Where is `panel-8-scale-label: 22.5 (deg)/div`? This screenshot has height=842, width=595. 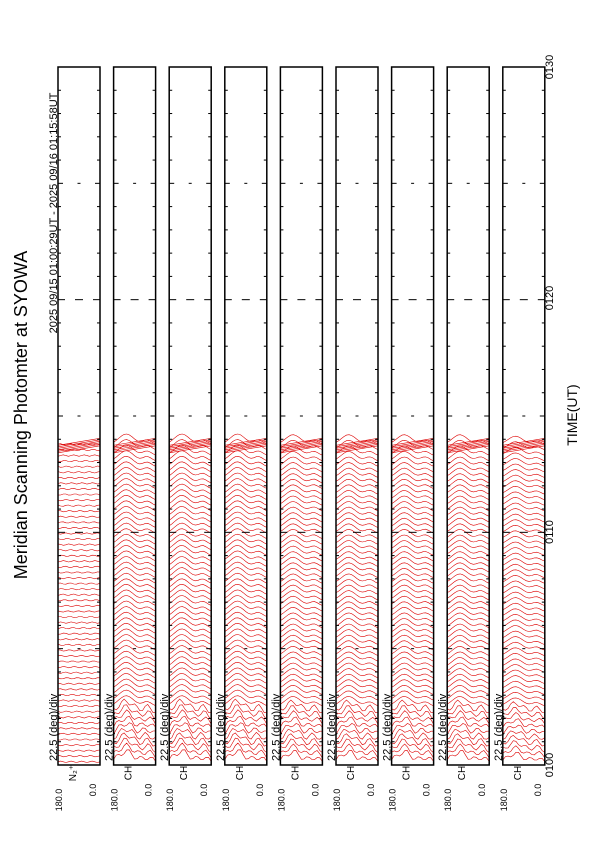
panel-8-scale-label: 22.5 (deg)/div is located at coordinates (443, 727).